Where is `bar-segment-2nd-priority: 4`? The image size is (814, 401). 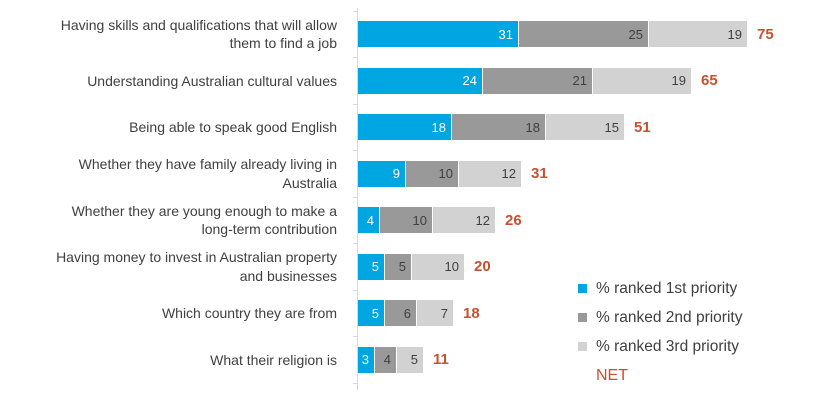 bar-segment-2nd-priority: 4 is located at coordinates (385, 359).